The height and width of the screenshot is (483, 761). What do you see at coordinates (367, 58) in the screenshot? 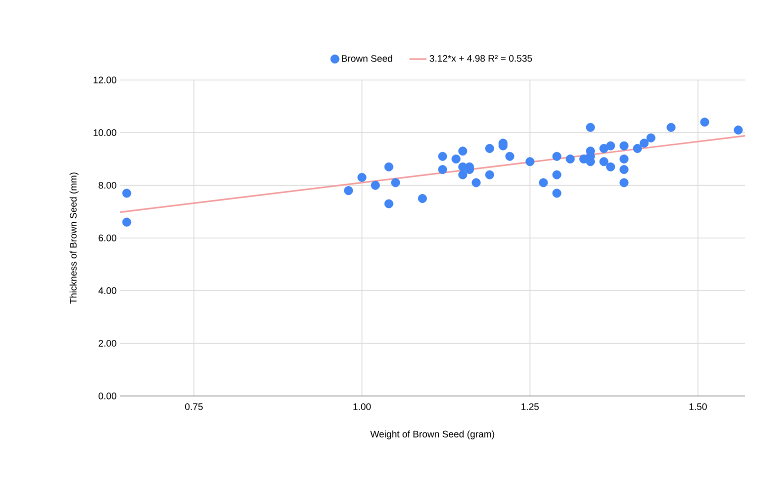
I see `legend-label: Brown Seed` at bounding box center [367, 58].